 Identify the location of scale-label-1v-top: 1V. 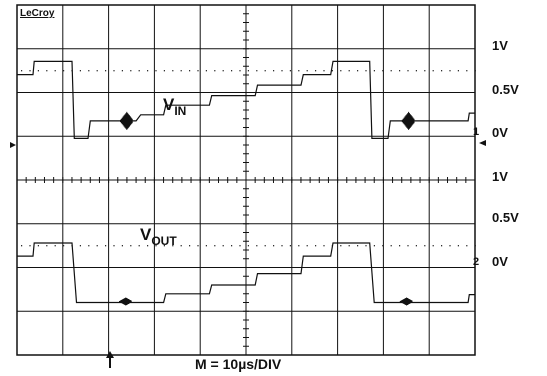
(500, 45).